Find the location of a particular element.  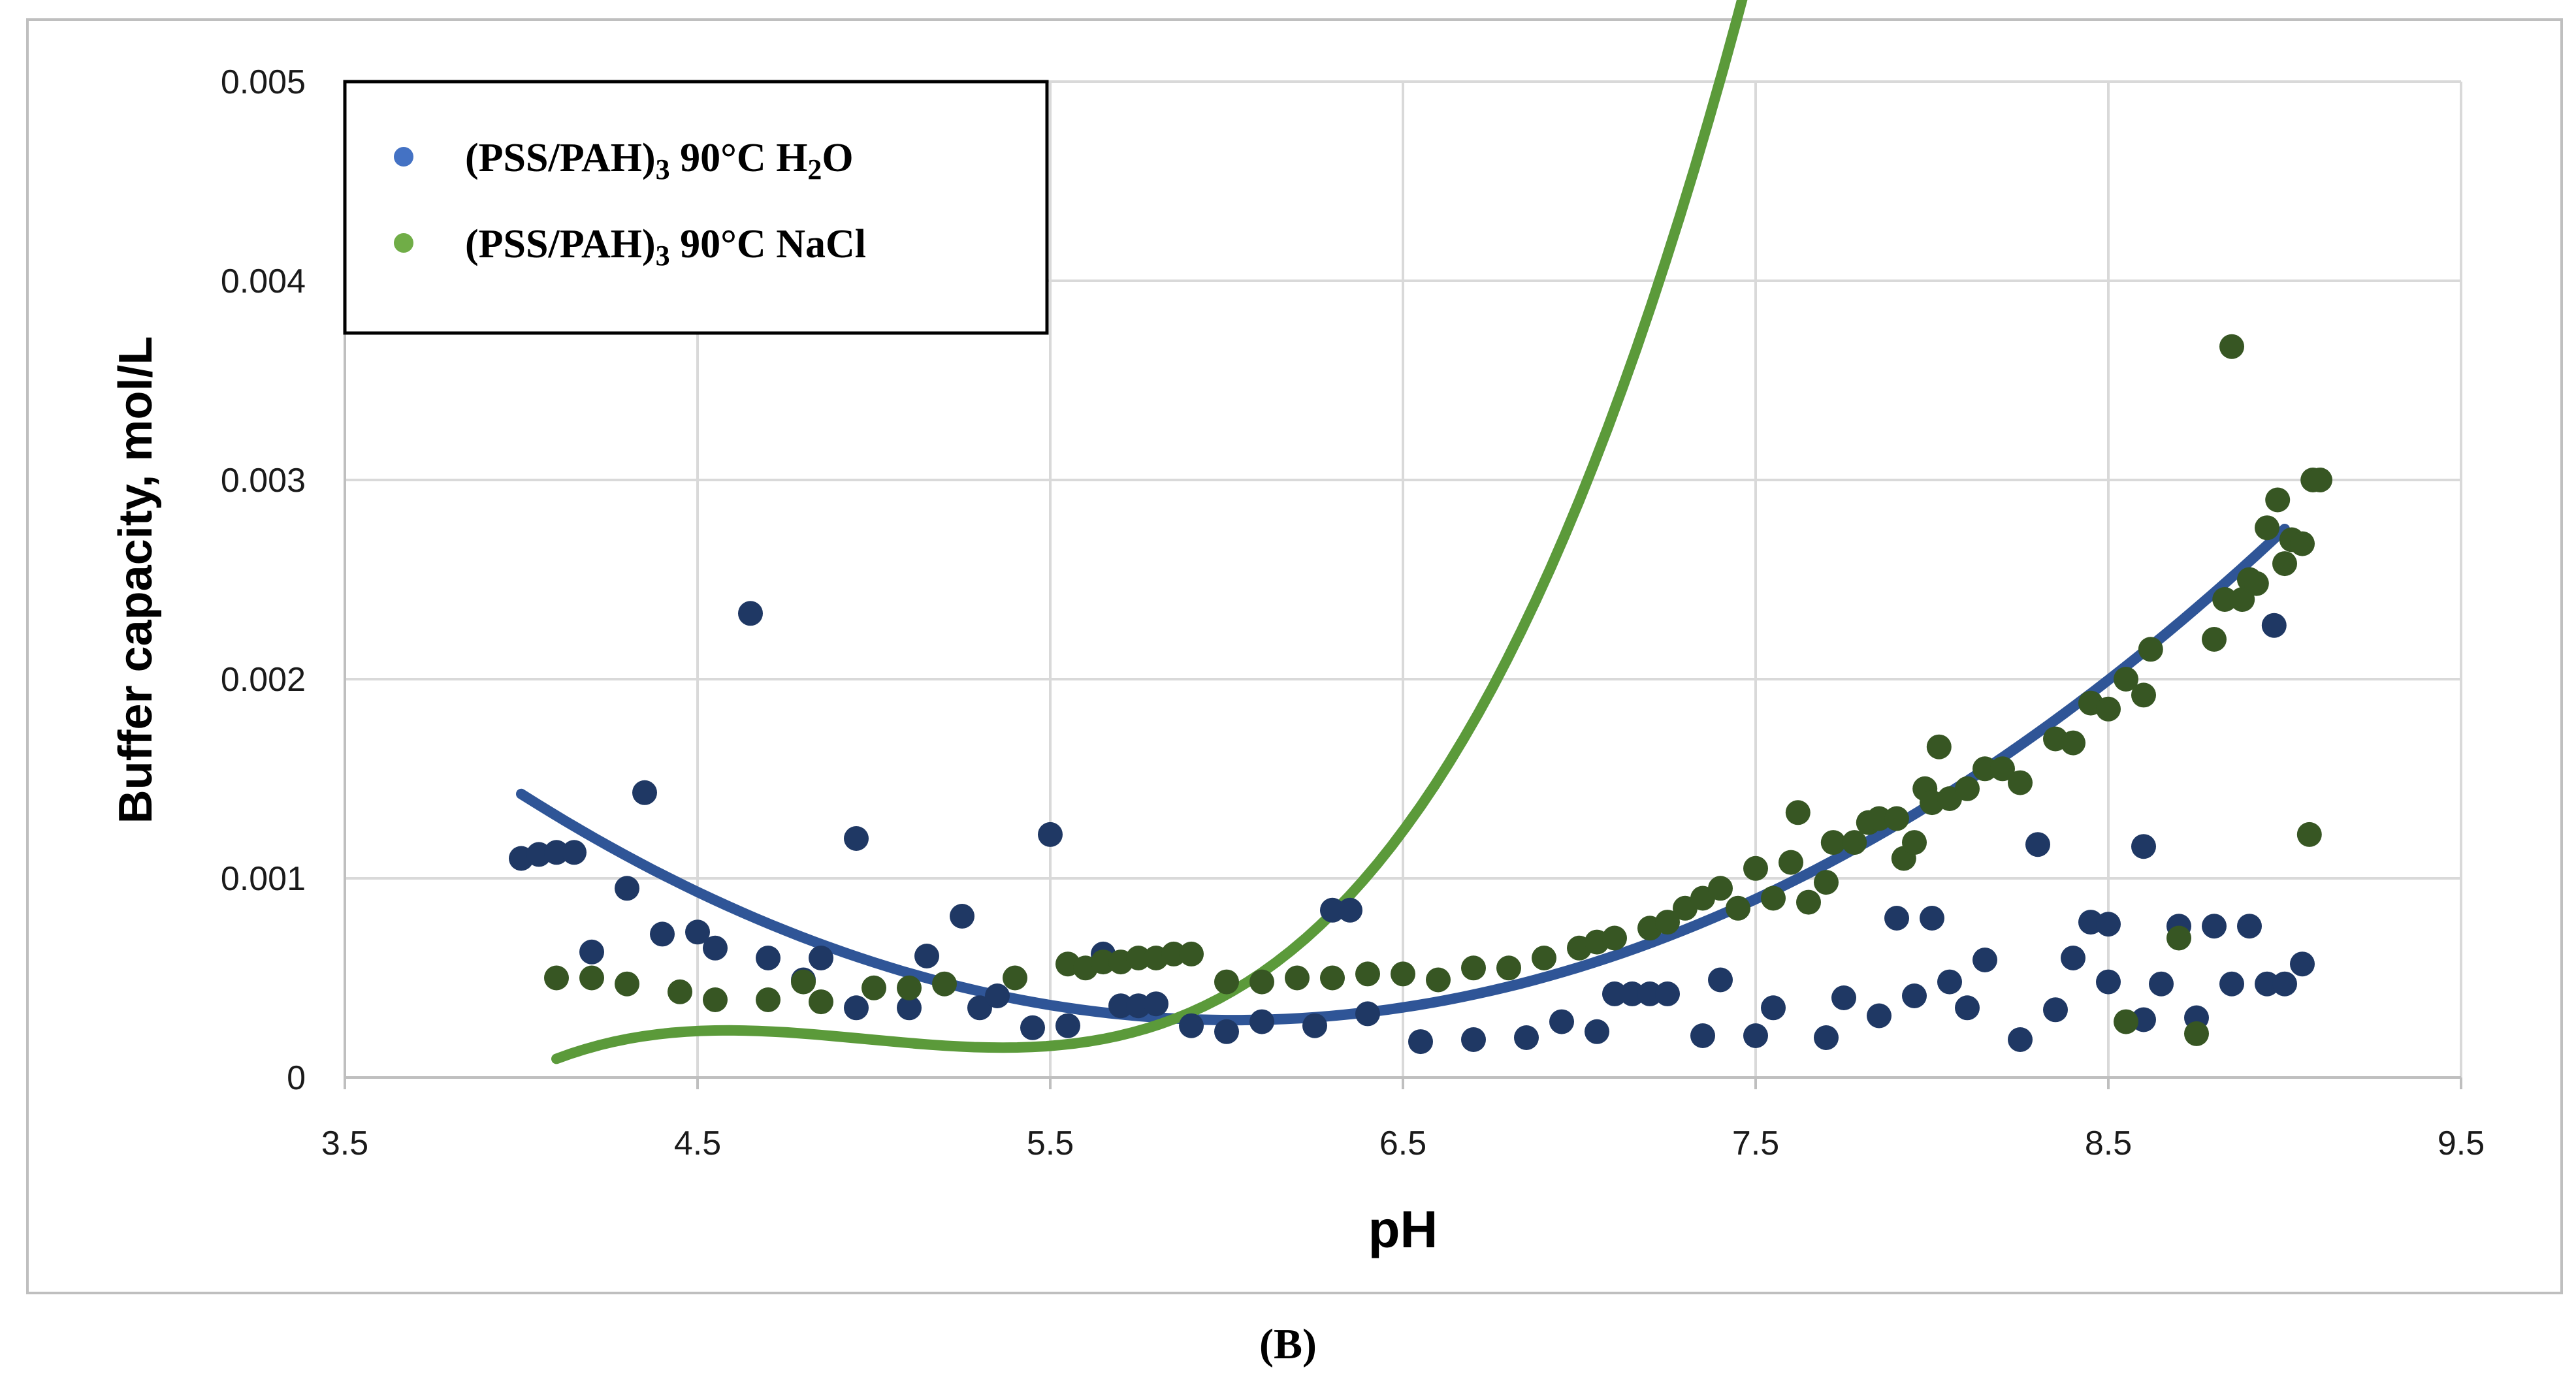

figure-caption: (B) is located at coordinates (1288, 1344).